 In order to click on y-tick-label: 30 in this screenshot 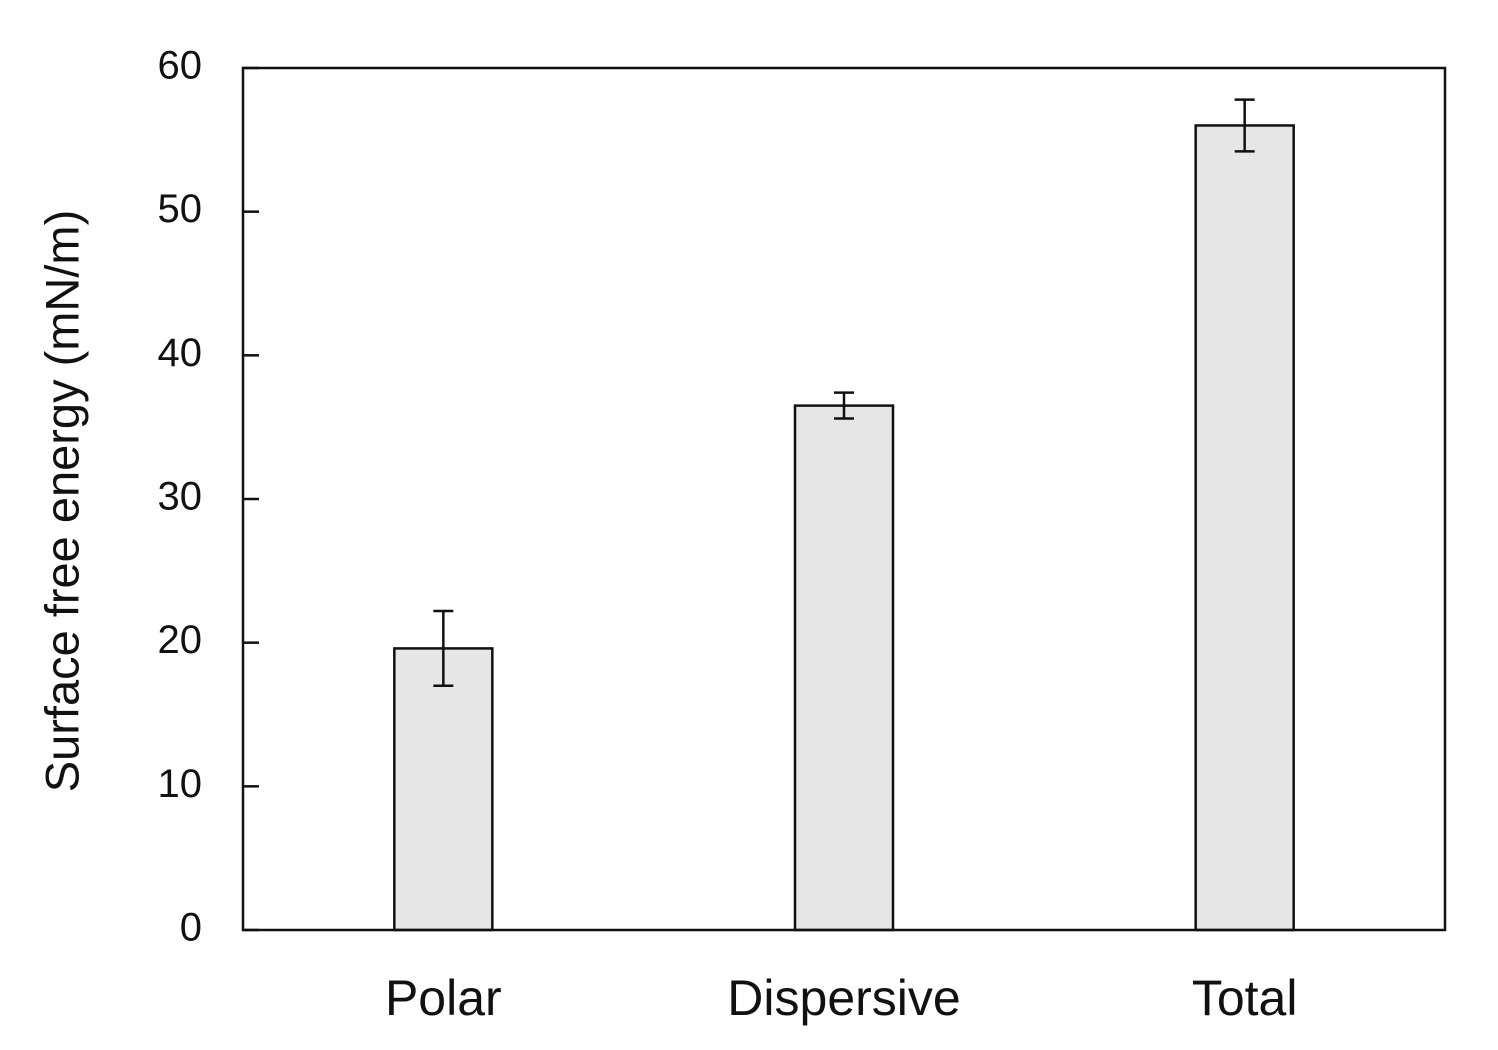, I will do `click(180, 497)`.